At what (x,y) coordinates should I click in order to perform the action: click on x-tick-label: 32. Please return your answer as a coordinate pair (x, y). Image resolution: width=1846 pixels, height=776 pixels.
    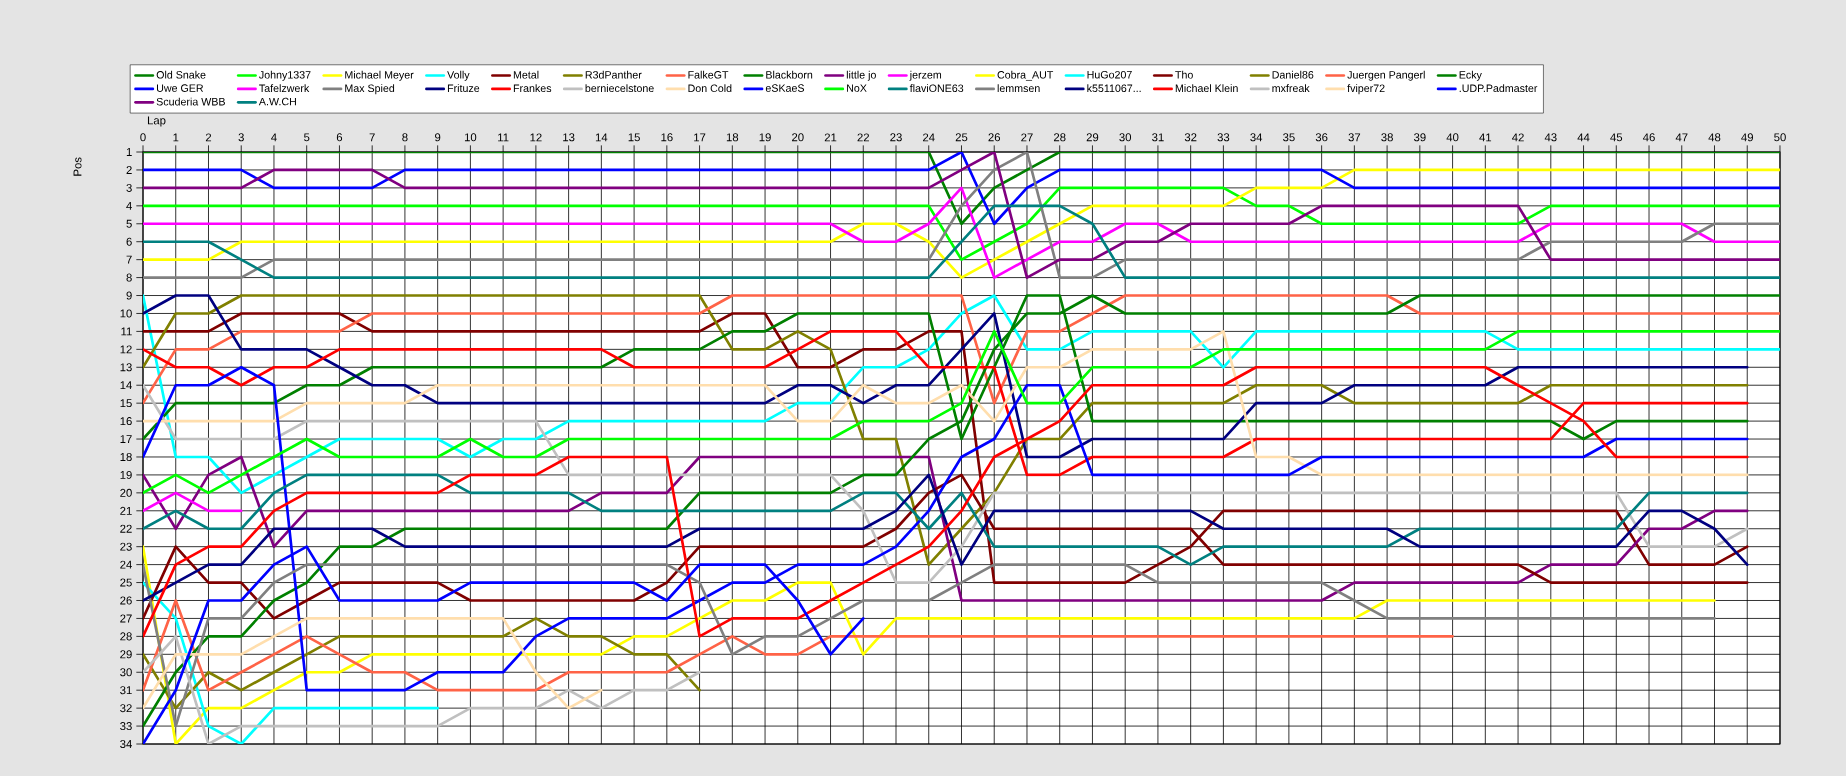
    Looking at the image, I should click on (1190, 137).